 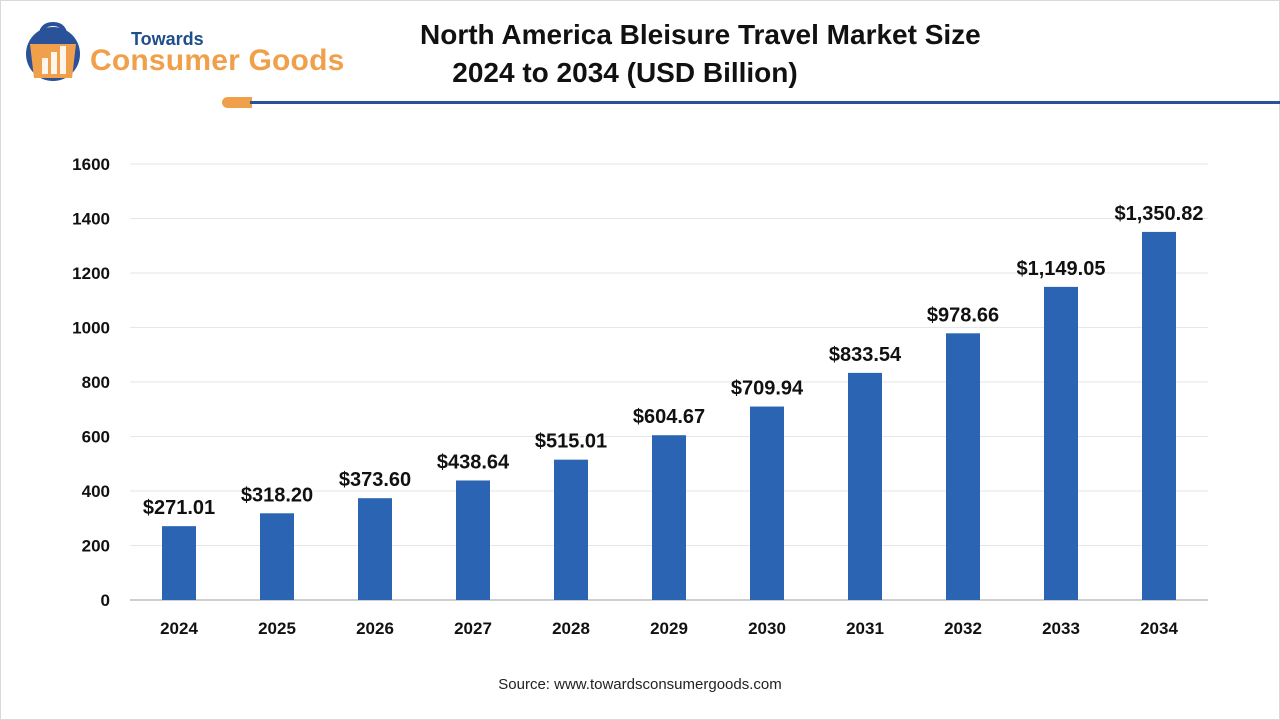 What do you see at coordinates (865, 628) in the screenshot?
I see `x-tick-label: 2031` at bounding box center [865, 628].